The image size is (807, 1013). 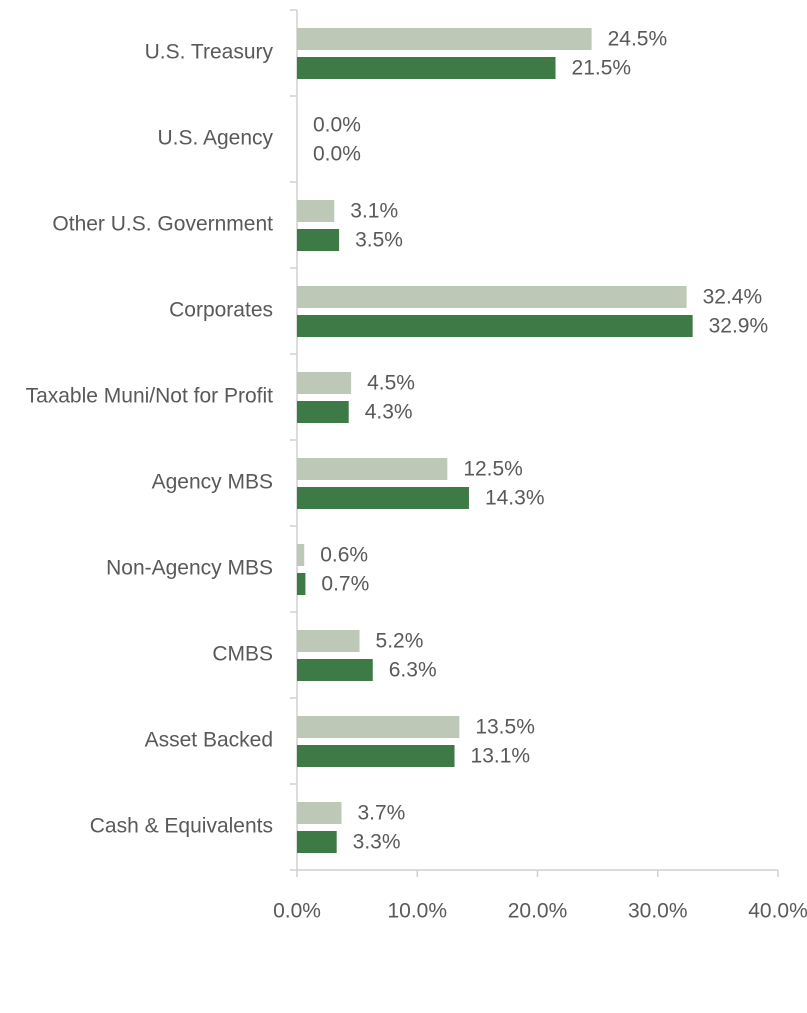 What do you see at coordinates (733, 297) in the screenshot?
I see `value-label: 32.4%` at bounding box center [733, 297].